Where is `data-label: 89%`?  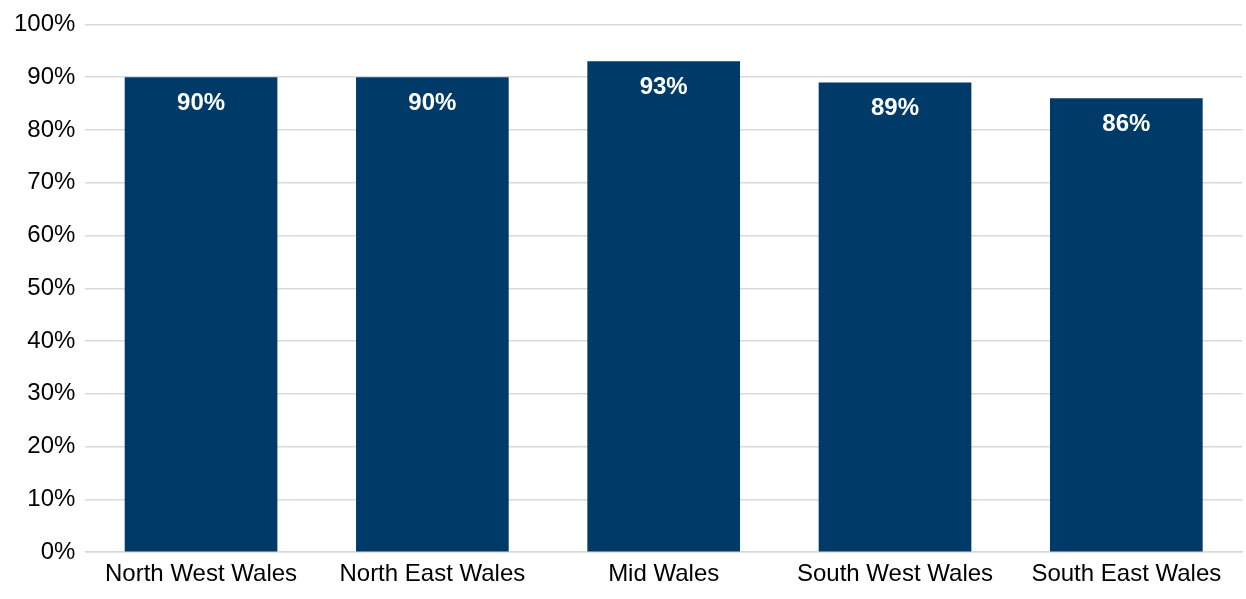
data-label: 89% is located at coordinates (895, 107).